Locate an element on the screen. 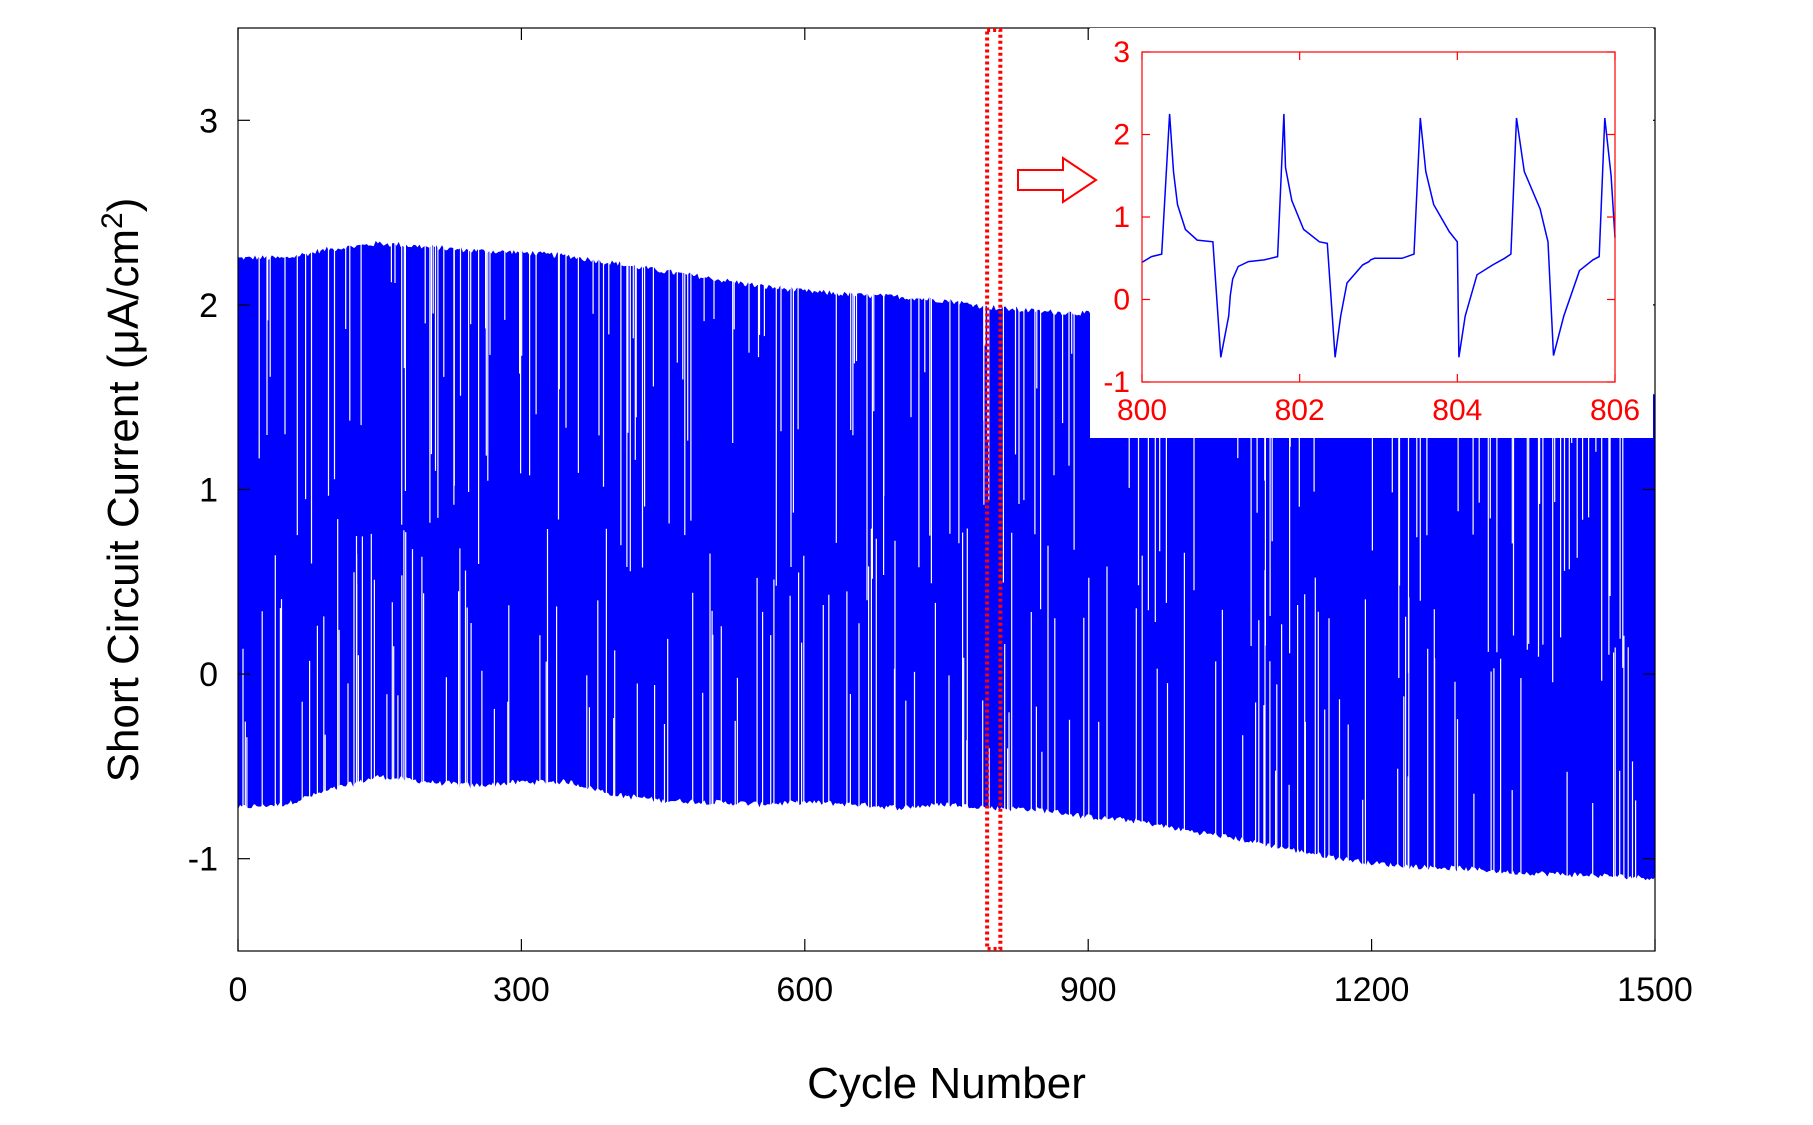 This screenshot has height=1125, width=1813. inset-x-tick-label: 804 is located at coordinates (1457, 410).